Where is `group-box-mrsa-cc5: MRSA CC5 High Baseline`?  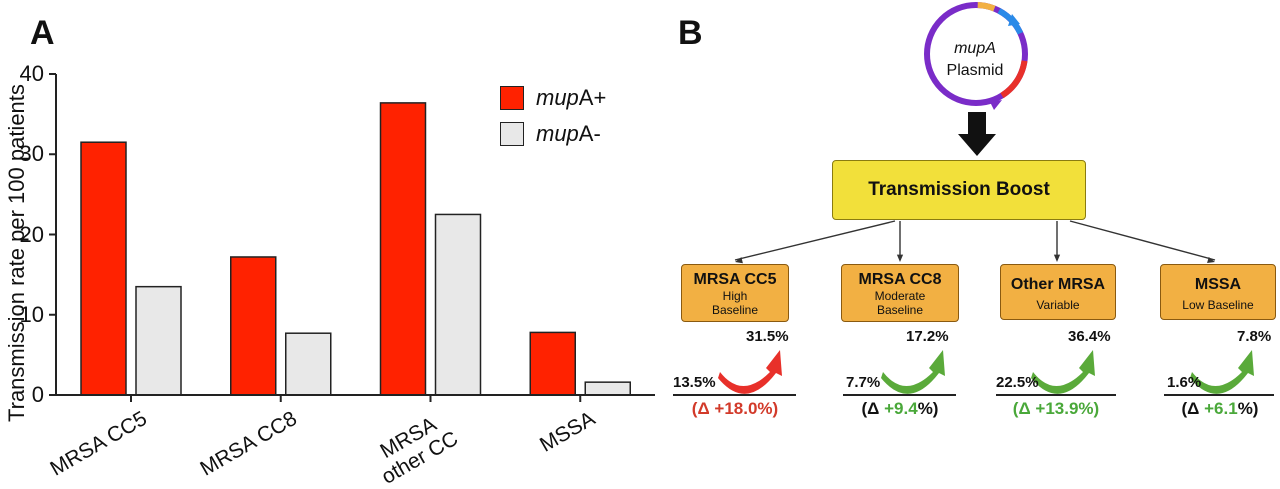 group-box-mrsa-cc5: MRSA CC5 High Baseline is located at coordinates (735, 293).